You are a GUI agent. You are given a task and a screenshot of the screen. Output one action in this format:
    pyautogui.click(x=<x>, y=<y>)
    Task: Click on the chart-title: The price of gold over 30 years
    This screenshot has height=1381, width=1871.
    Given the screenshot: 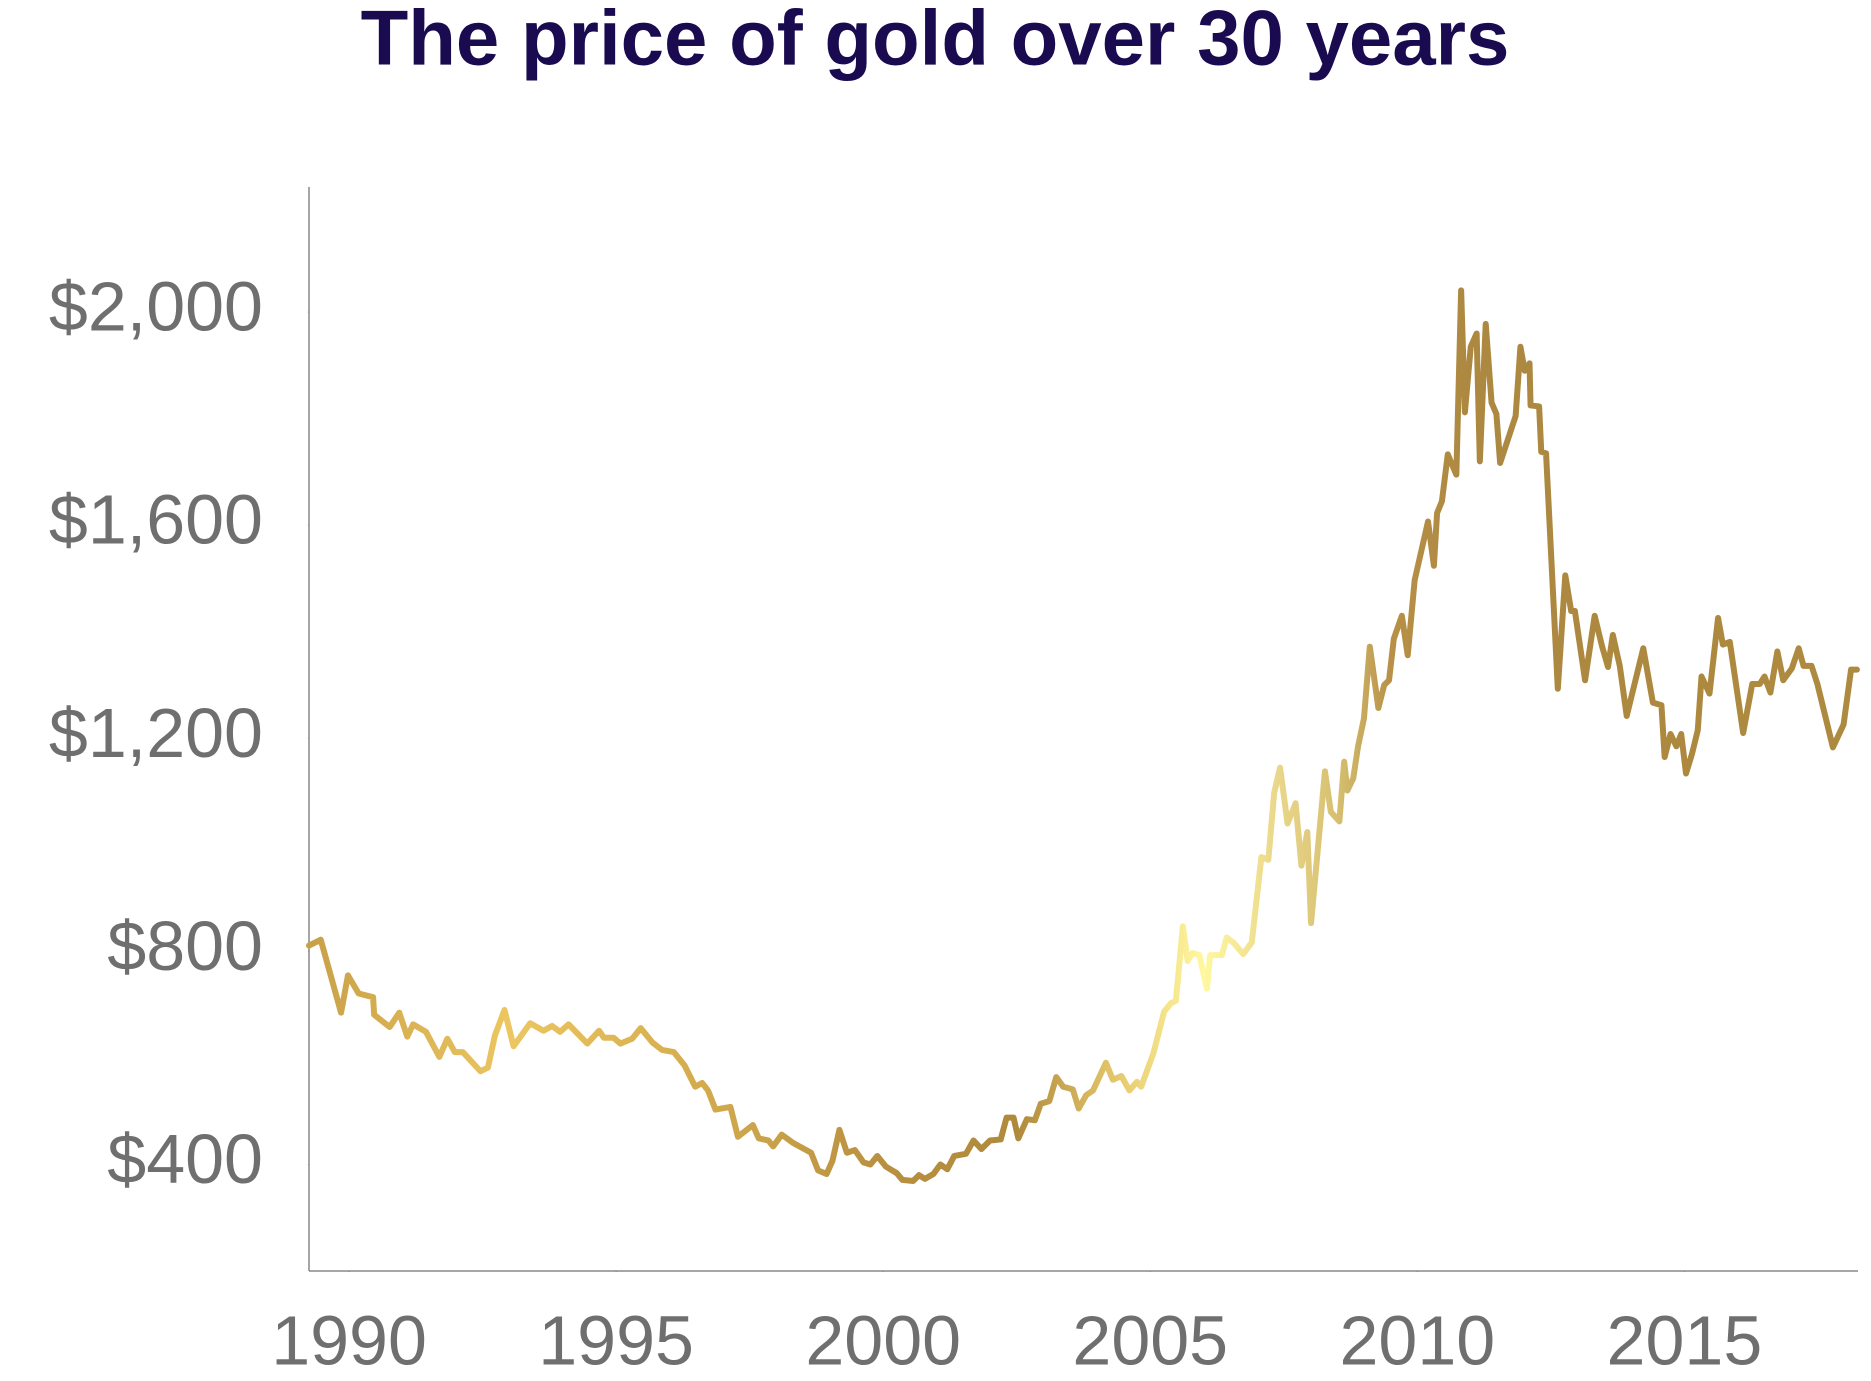 What is the action you would take?
    pyautogui.click(x=935, y=41)
    